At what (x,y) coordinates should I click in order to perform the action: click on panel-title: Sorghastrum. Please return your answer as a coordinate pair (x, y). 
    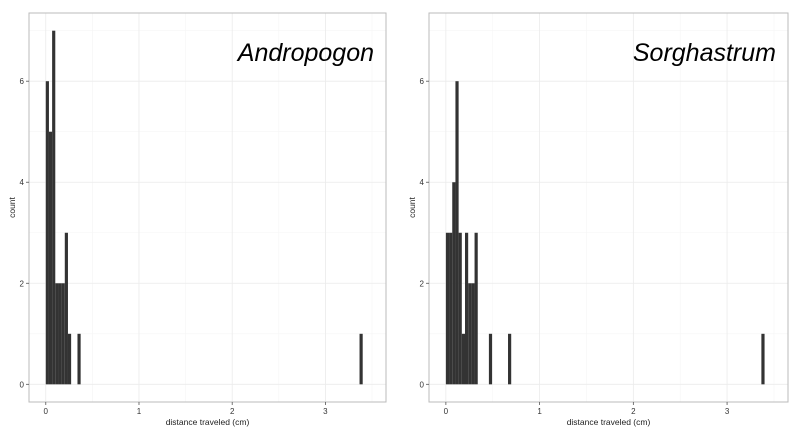
    Looking at the image, I should click on (704, 53).